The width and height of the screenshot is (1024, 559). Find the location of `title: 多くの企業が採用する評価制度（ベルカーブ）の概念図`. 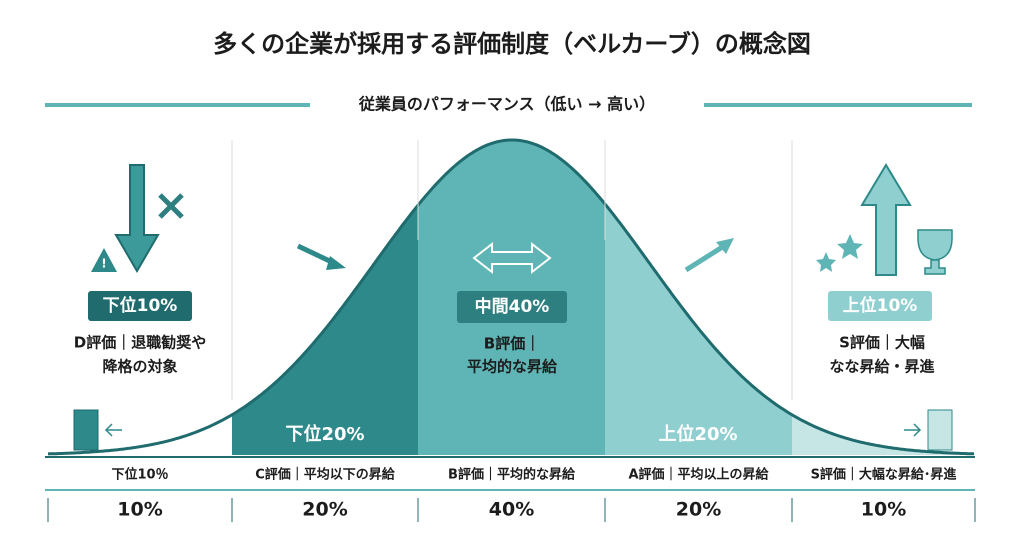

title: 多くの企業が採用する評価制度（ベルカーブ）の概念図 is located at coordinates (512, 44).